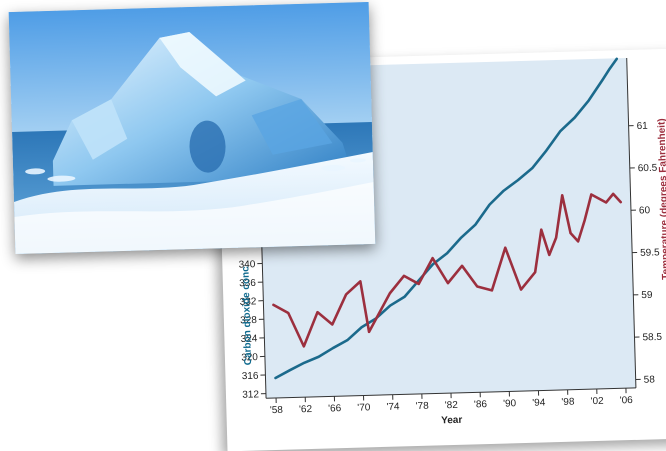  Describe the element at coordinates (481, 404) in the screenshot. I see `x-tick-label: '86` at that location.